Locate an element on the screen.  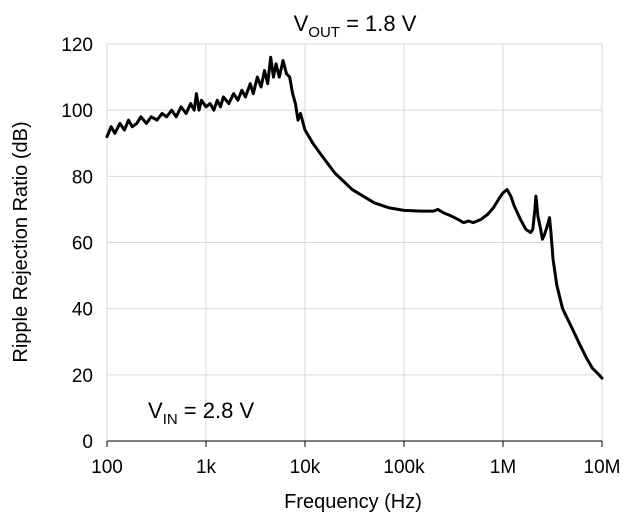
chart-title: VOUT = 1.8 V is located at coordinates (355, 26).